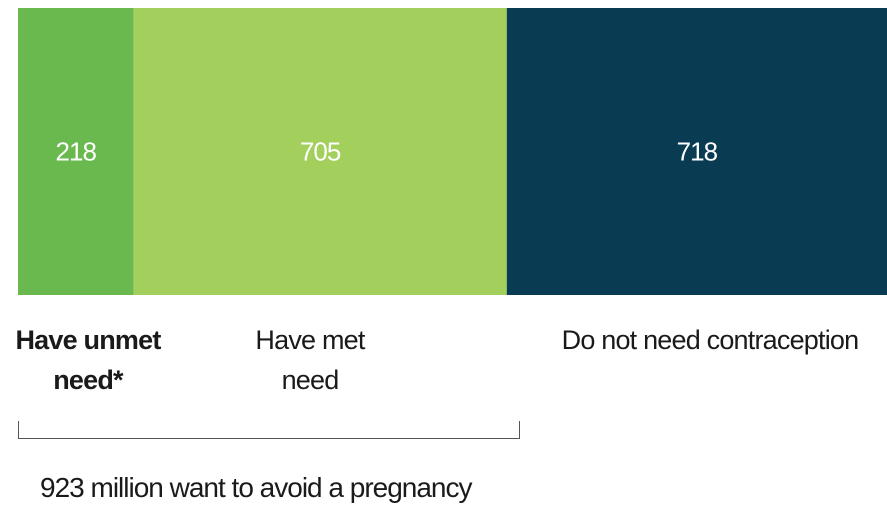  Describe the element at coordinates (88, 380) in the screenshot. I see `category-label-line: need*` at that location.